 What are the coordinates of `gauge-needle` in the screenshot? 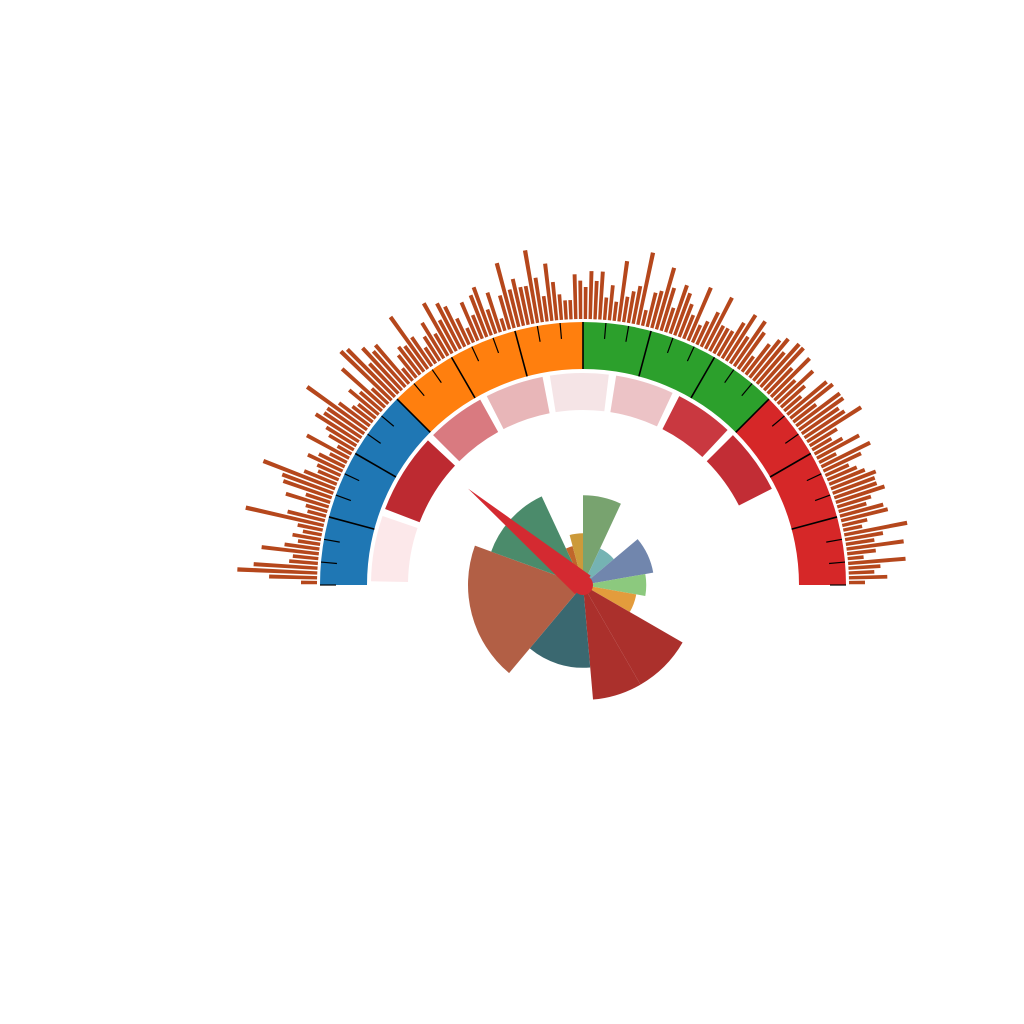 It's located at (529, 541).